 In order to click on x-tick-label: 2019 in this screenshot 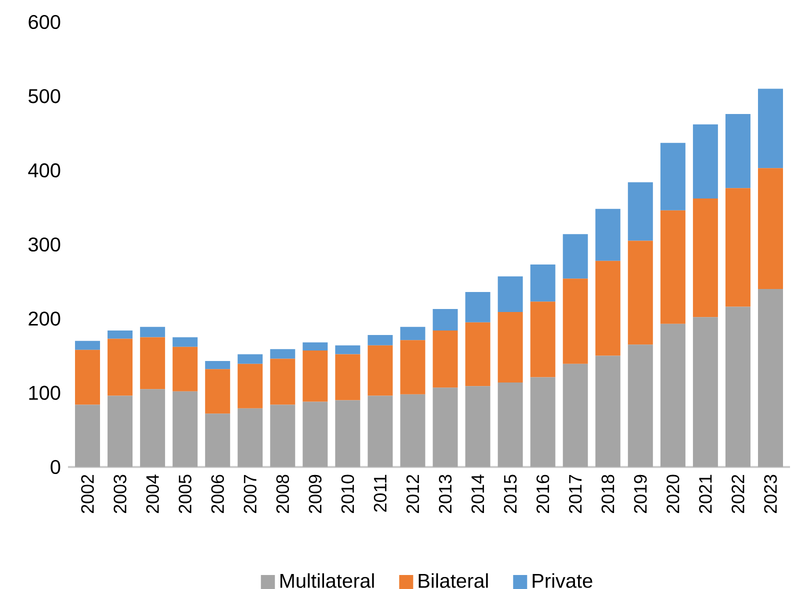, I will do `click(640, 494)`.